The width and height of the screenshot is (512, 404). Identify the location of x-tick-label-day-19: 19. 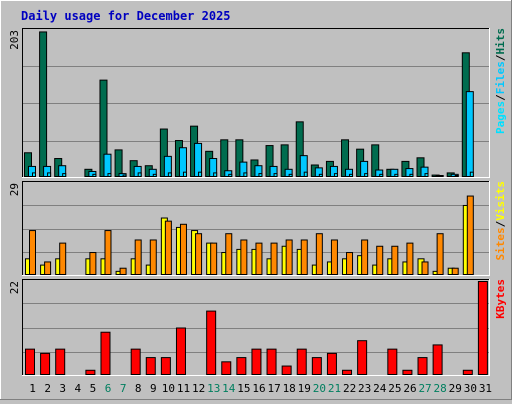
(304, 388).